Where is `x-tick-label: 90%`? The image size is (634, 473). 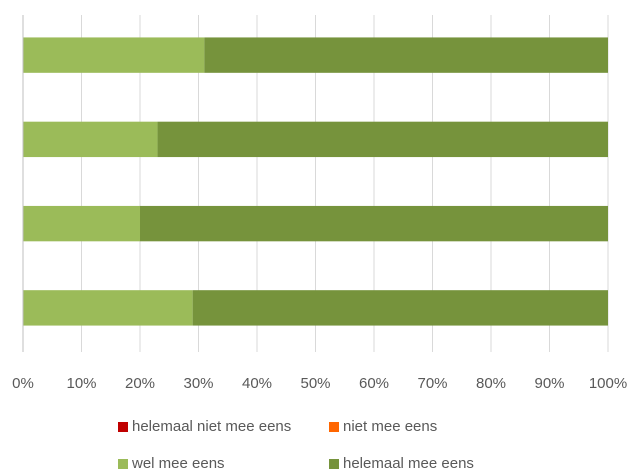
x-tick-label: 90% is located at coordinates (549, 383).